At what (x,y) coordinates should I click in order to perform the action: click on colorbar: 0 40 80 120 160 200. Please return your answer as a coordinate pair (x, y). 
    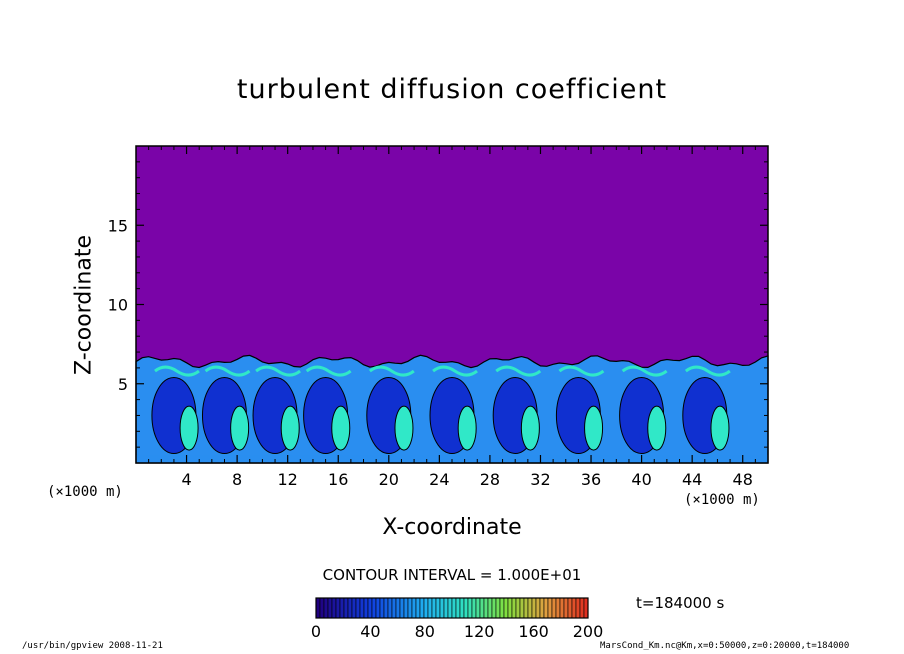
    Looking at the image, I should click on (457, 619).